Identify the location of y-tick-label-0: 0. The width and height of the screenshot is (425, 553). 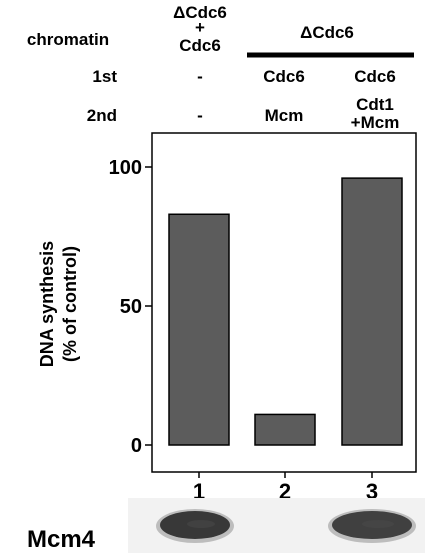
(136, 446).